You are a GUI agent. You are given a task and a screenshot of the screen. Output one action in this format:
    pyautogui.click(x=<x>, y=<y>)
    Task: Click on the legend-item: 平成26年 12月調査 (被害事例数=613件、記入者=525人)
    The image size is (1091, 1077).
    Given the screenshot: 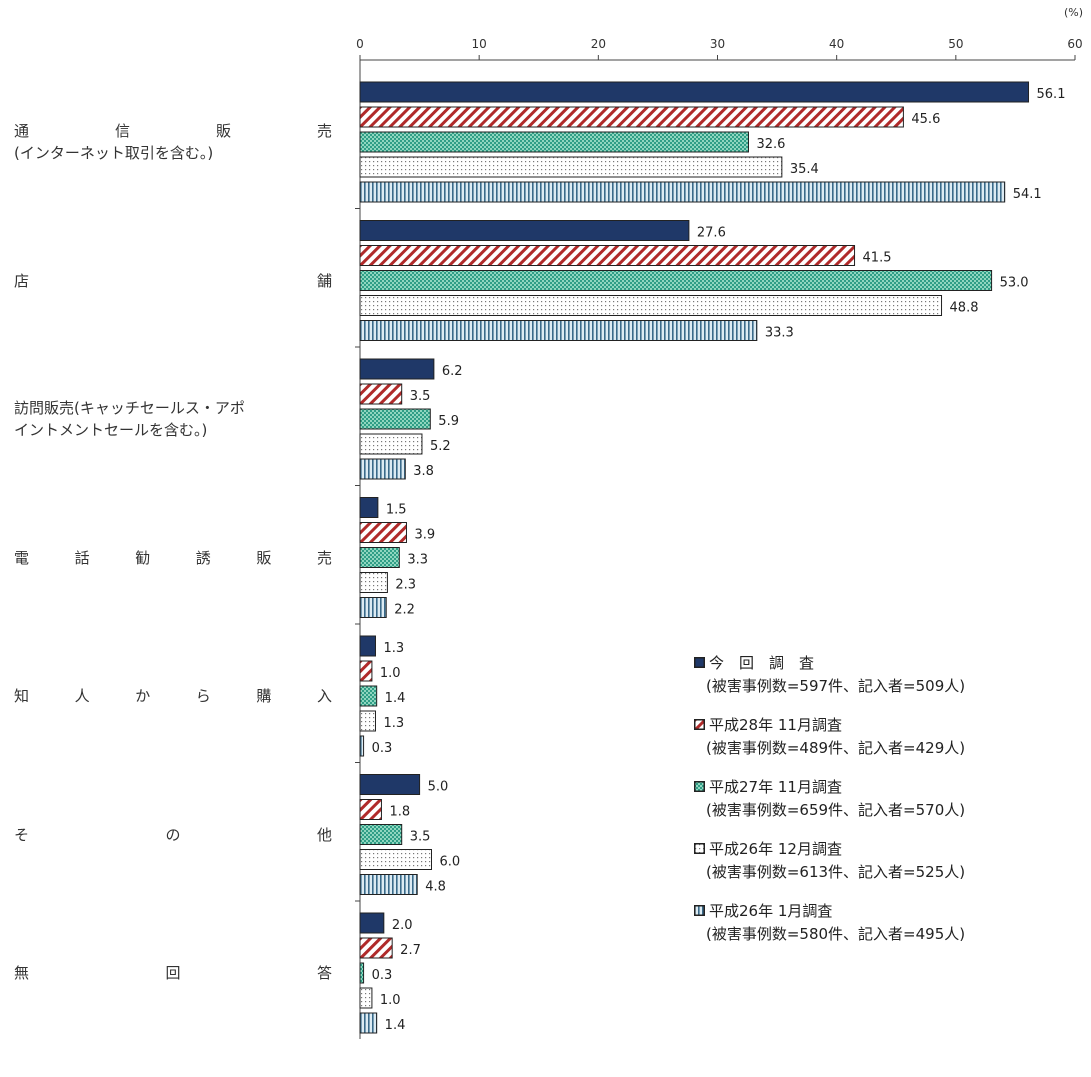 What is the action you would take?
    pyautogui.click(x=889, y=860)
    